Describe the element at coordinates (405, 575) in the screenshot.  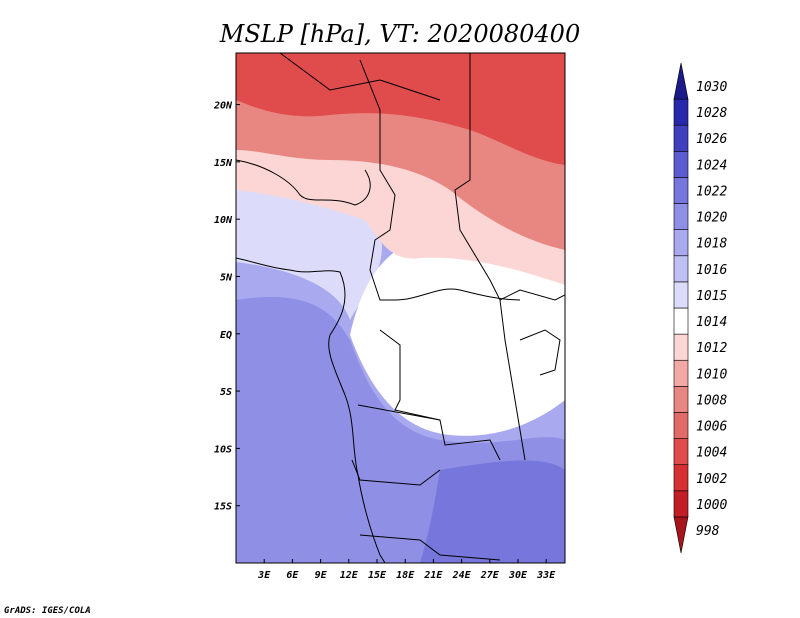
I see `x-tick-label: 18E` at that location.